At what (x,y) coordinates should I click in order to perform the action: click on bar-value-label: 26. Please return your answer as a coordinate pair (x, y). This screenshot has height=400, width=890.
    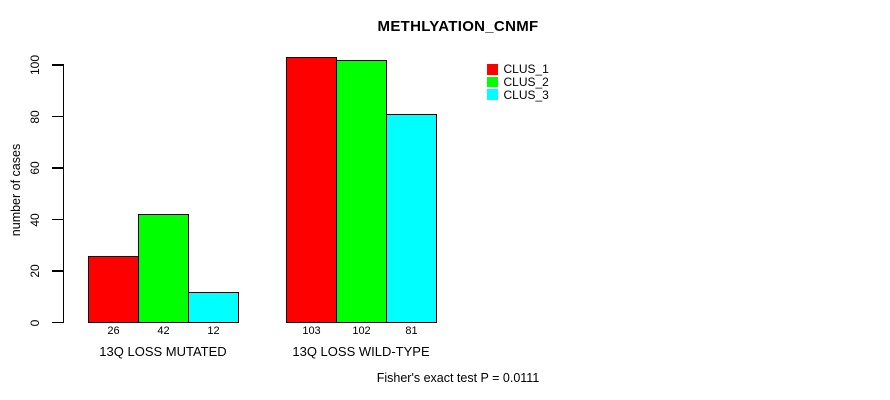
    Looking at the image, I should click on (113, 330).